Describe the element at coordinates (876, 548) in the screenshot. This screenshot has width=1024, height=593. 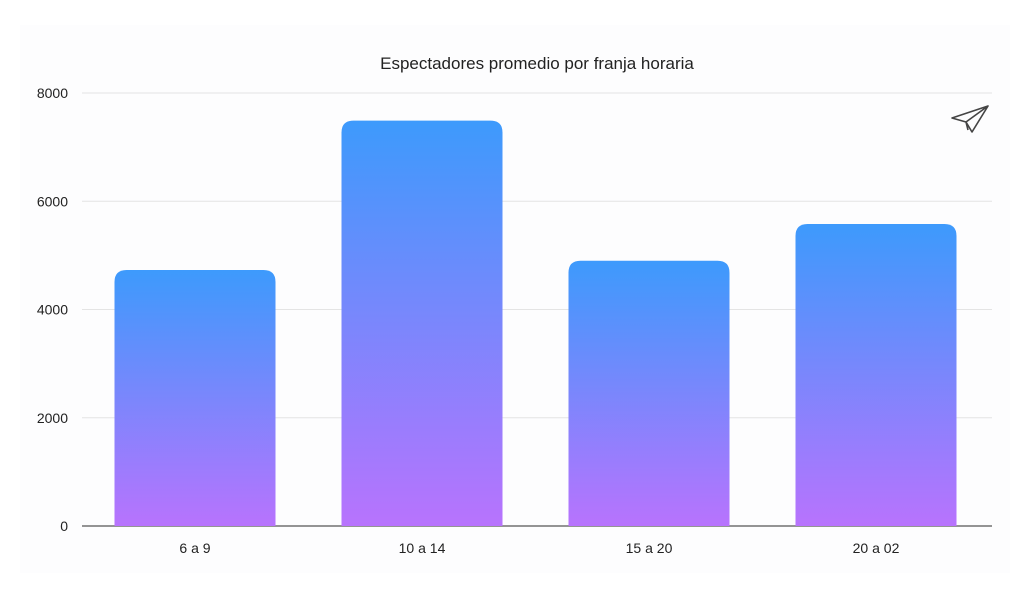
I see `x-tick-label: 20 a 02` at that location.